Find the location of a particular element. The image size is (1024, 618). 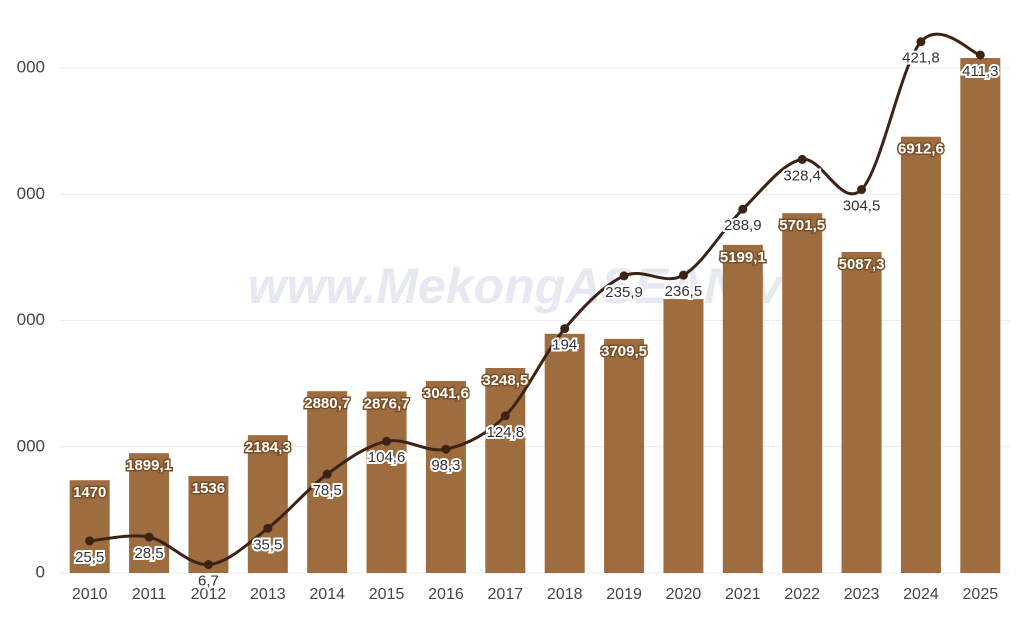

x-tick-label: 2017 is located at coordinates (506, 594).